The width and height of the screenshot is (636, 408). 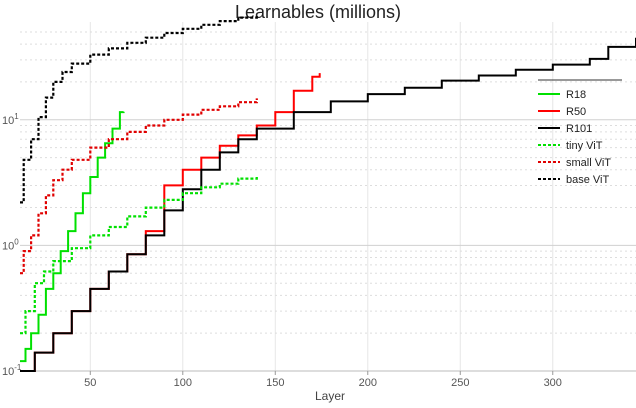 What do you see at coordinates (139, 255) in the screenshot?
I see `series-line-tiny-vit` at bounding box center [139, 255].